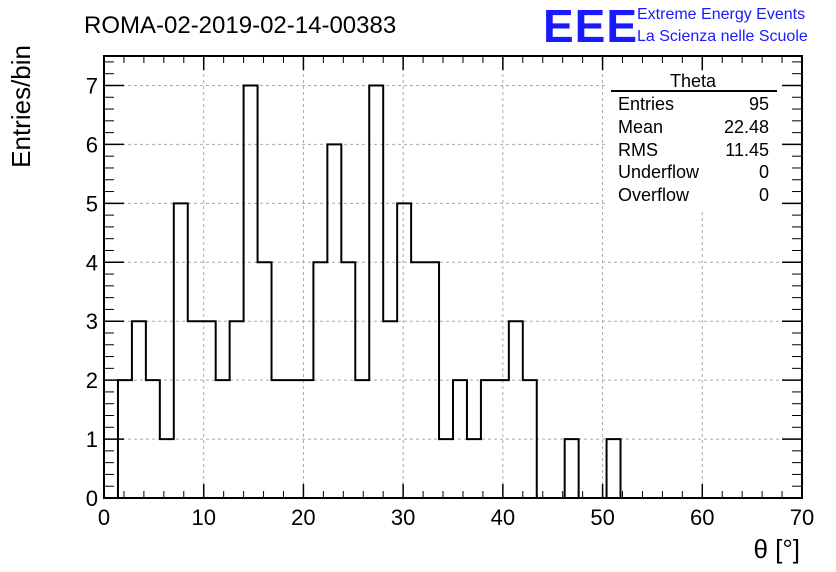  I want to click on stats-label-rms: RMS, so click(638, 150).